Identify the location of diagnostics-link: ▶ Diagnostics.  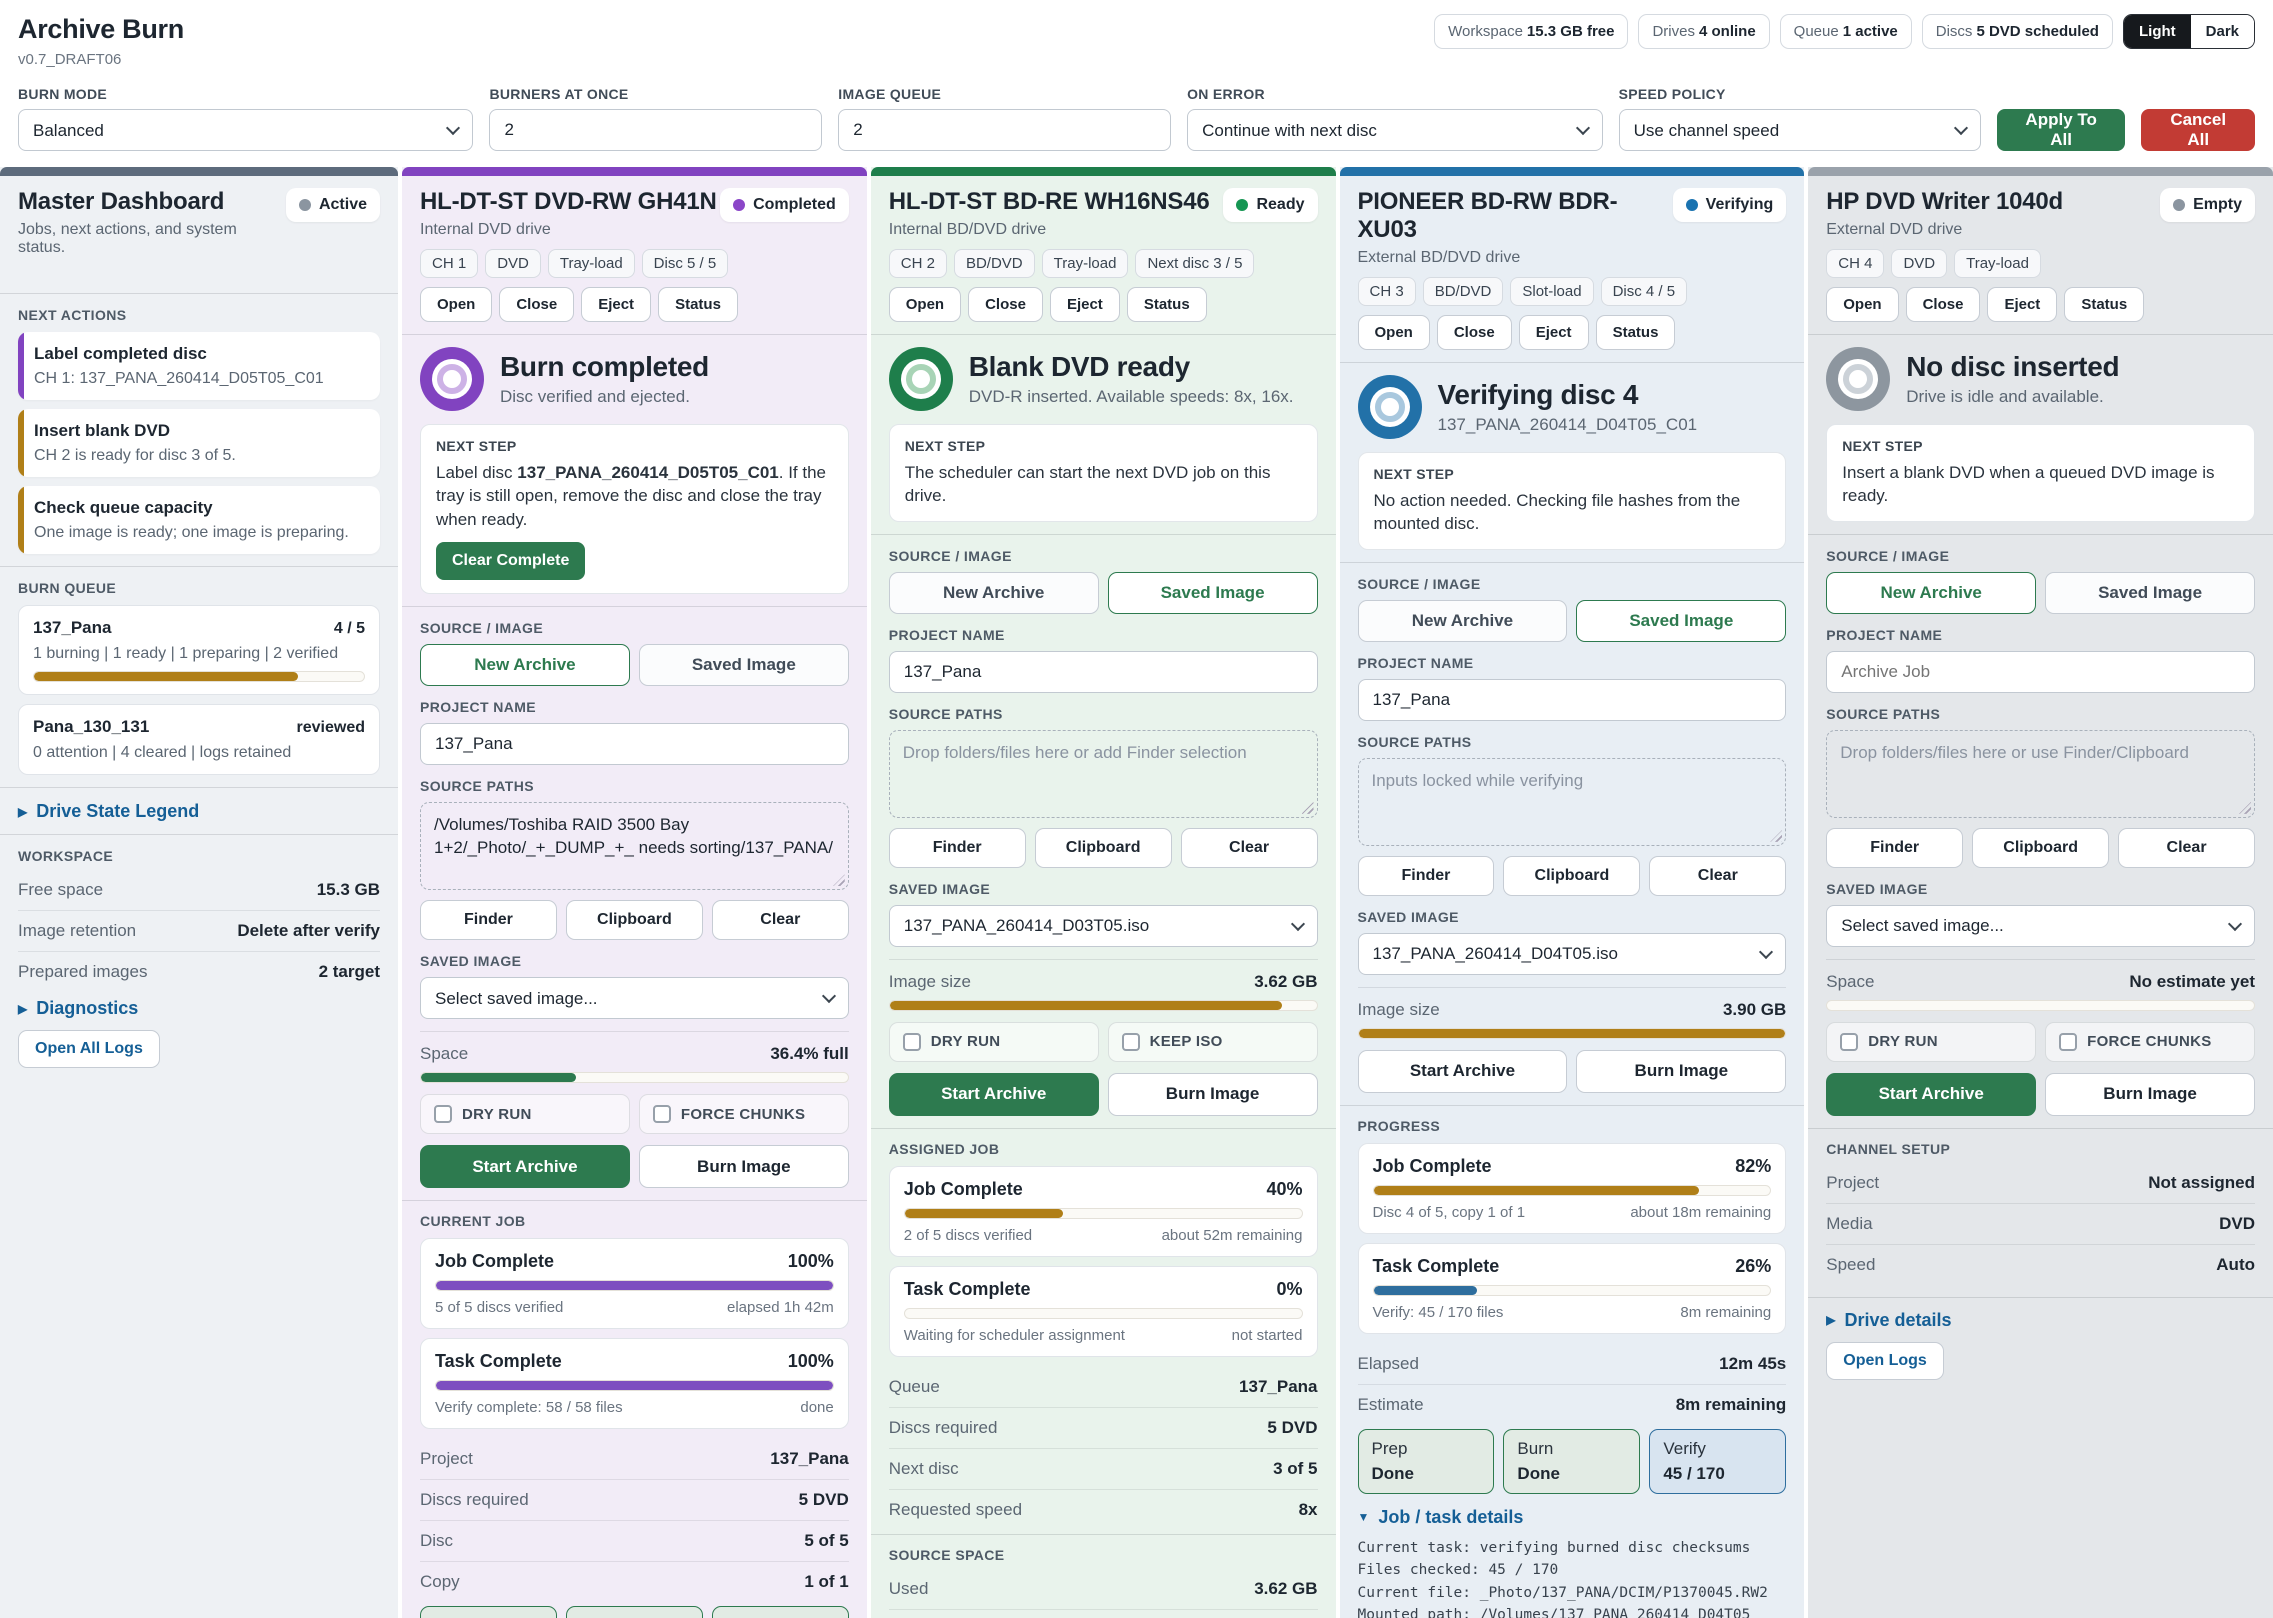
(78, 1008).